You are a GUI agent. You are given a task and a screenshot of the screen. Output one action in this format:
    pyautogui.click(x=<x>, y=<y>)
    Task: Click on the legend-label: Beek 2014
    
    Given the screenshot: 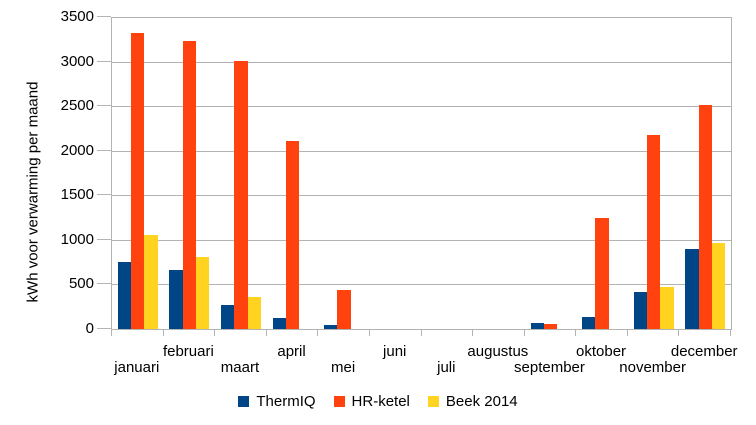 What is the action you would take?
    pyautogui.click(x=481, y=401)
    